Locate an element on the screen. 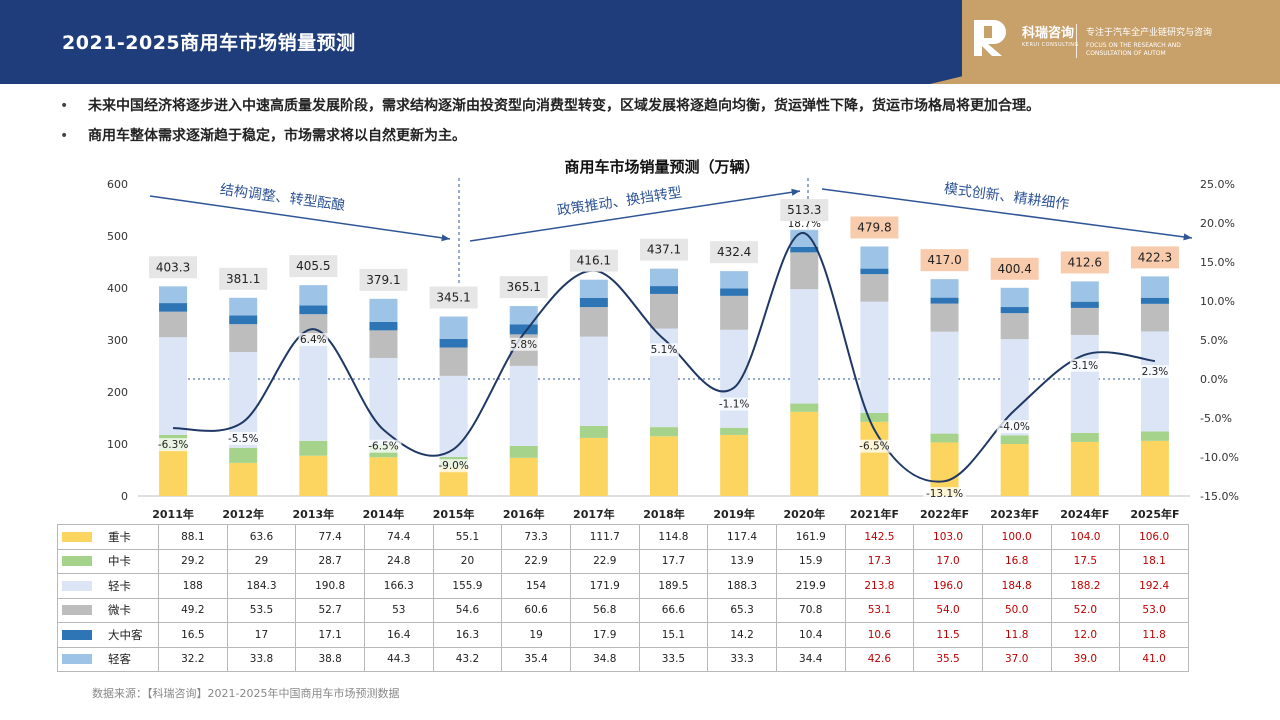 The height and width of the screenshot is (720, 1280). table-cell: 17.5 is located at coordinates (1085, 561).